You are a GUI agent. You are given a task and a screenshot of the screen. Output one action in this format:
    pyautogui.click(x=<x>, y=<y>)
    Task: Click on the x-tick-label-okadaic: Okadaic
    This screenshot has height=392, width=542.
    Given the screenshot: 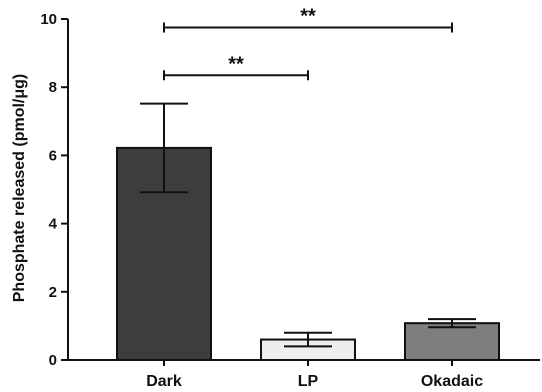 What is the action you would take?
    pyautogui.click(x=452, y=381)
    